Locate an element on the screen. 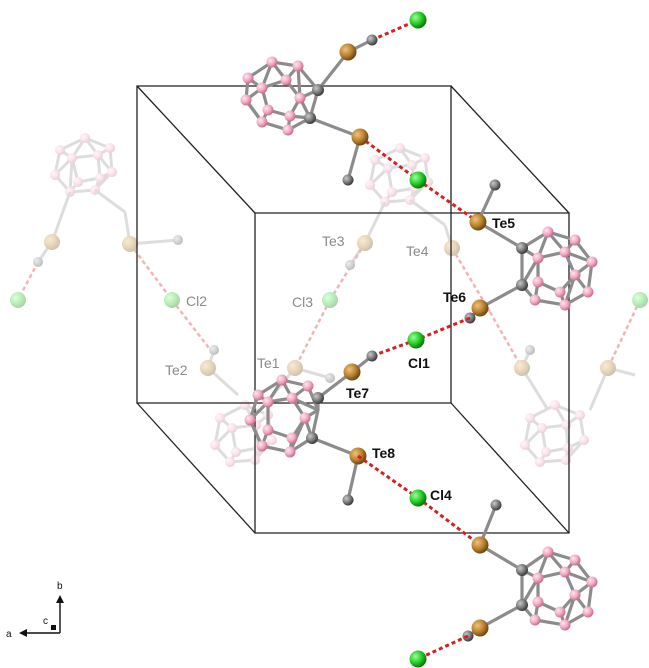 This screenshot has height=668, width=649. faded-chain-te2 is located at coordinates (202, 344).